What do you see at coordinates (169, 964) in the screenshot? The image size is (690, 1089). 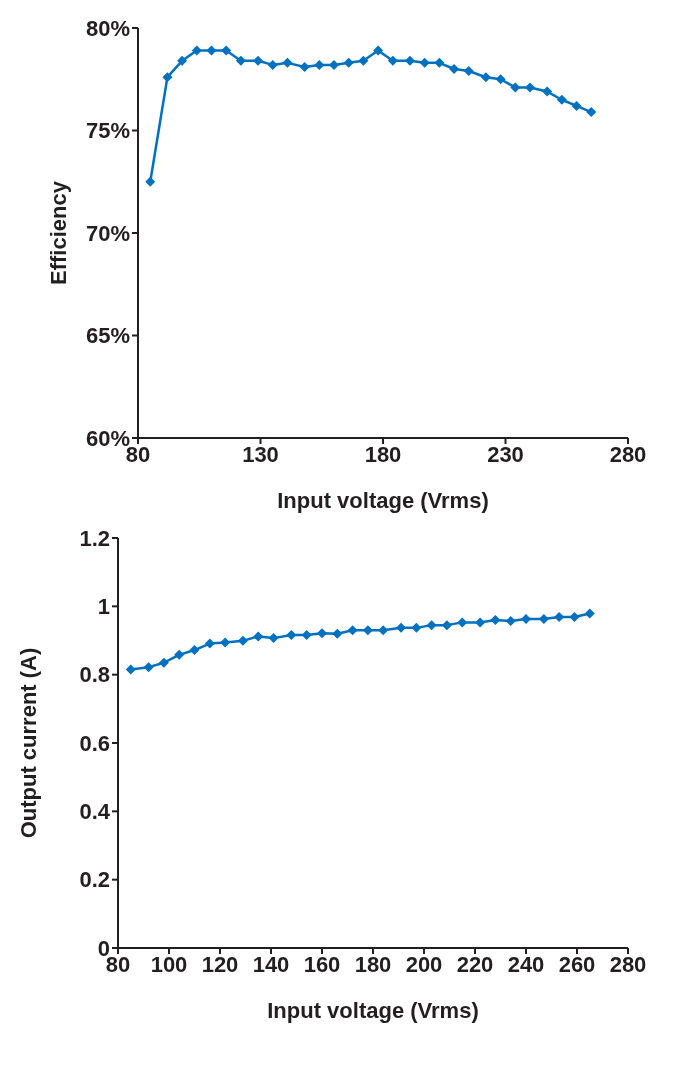 I see `x-tick-label: 100` at bounding box center [169, 964].